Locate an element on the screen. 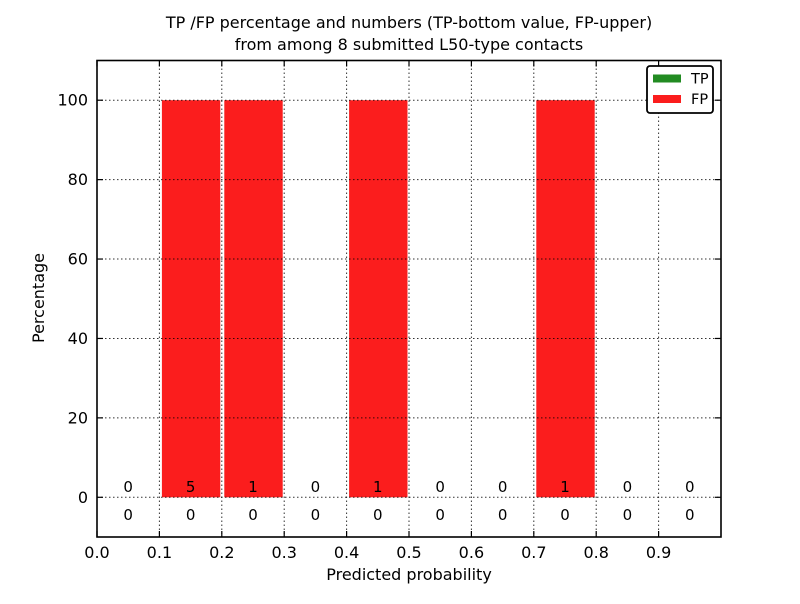  x-axis-label: Predicted probability is located at coordinates (409, 574).